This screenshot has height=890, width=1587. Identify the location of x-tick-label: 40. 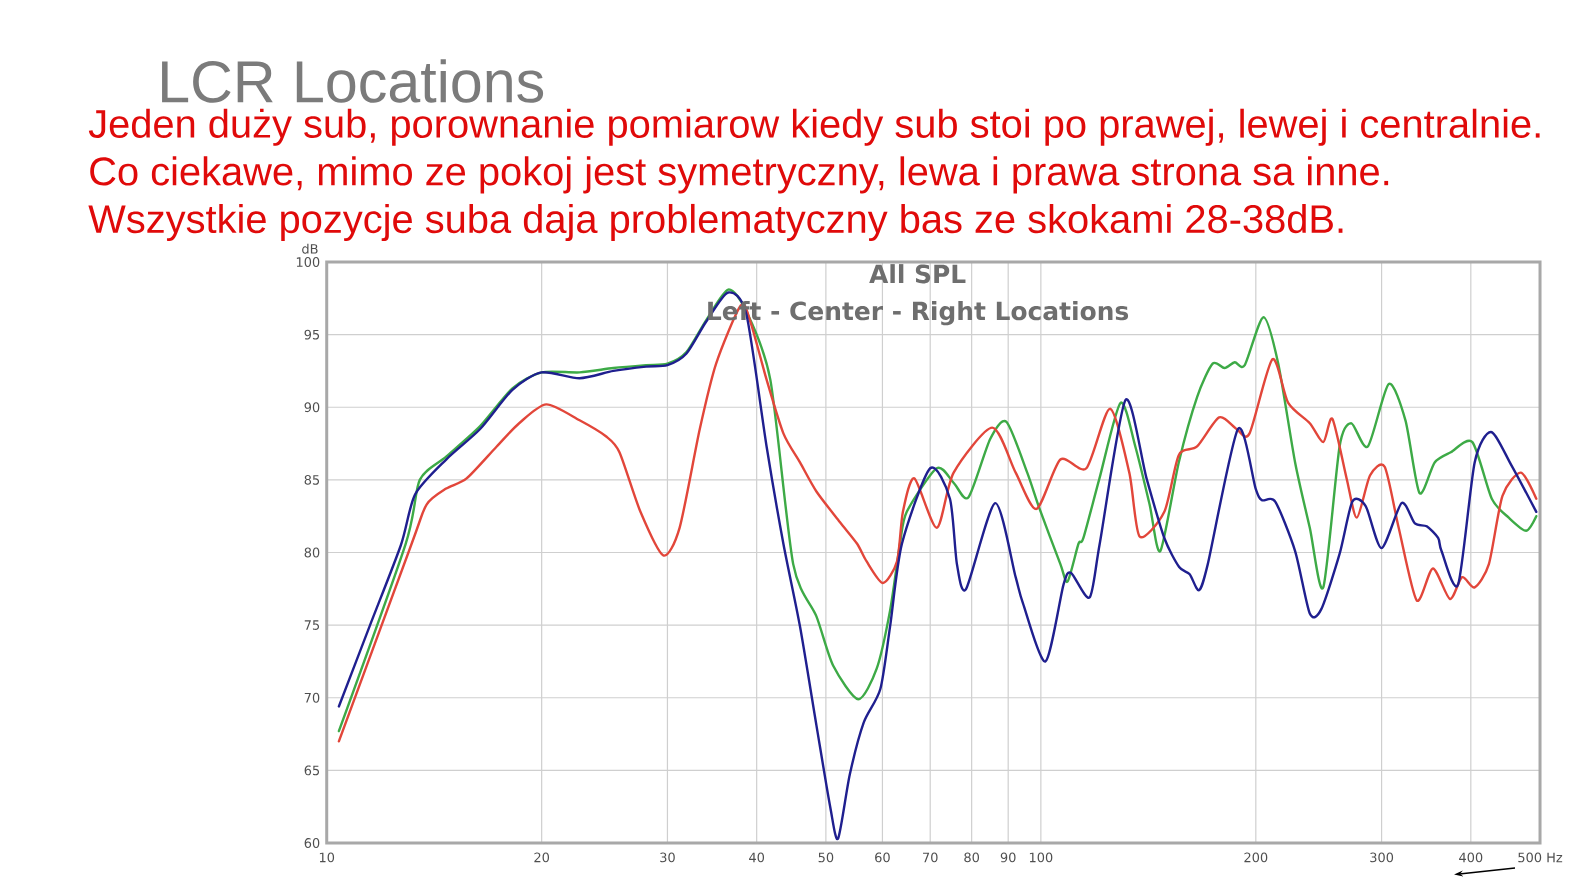
(757, 857).